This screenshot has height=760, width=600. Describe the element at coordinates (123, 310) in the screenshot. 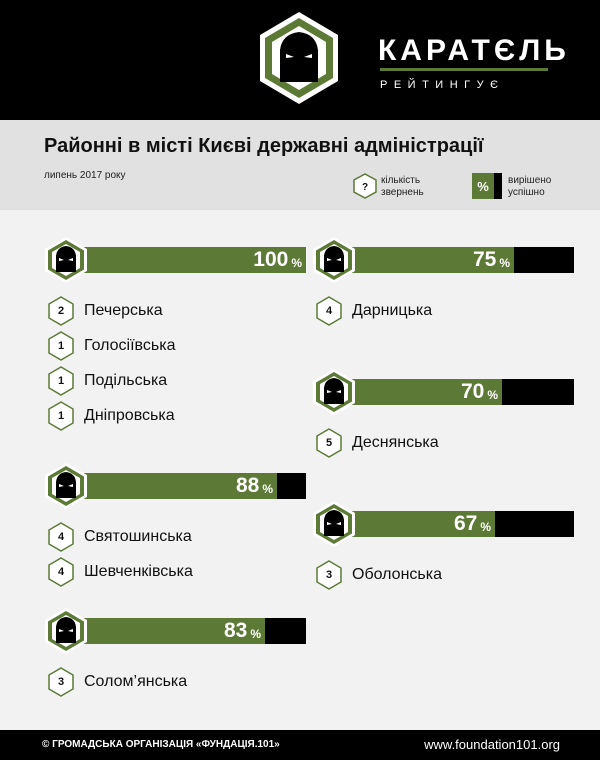

I see `district-name: Печерська` at that location.